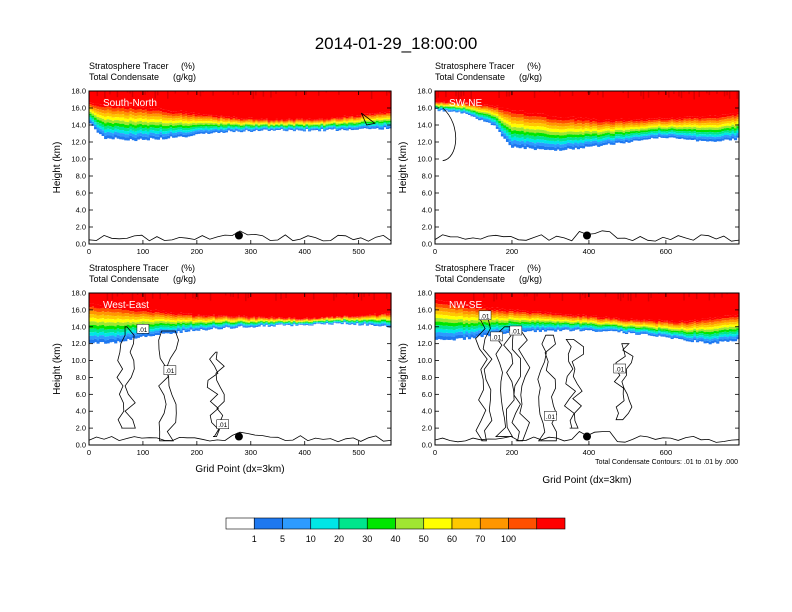  I want to click on tracer-field, so click(240, 318).